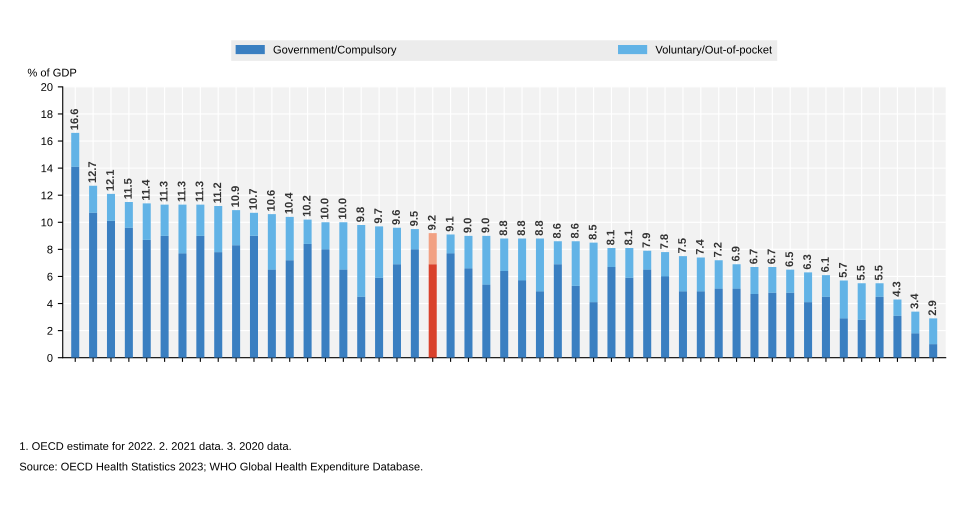 The image size is (965, 511). I want to click on y-tick-label: 2, so click(49, 330).